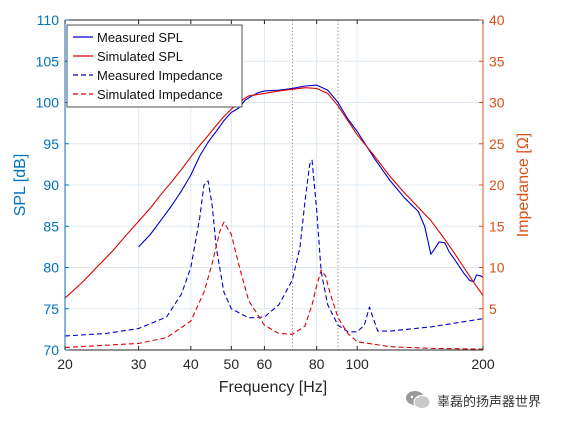  I want to click on legend-label: Simulated SPL, so click(140, 56).